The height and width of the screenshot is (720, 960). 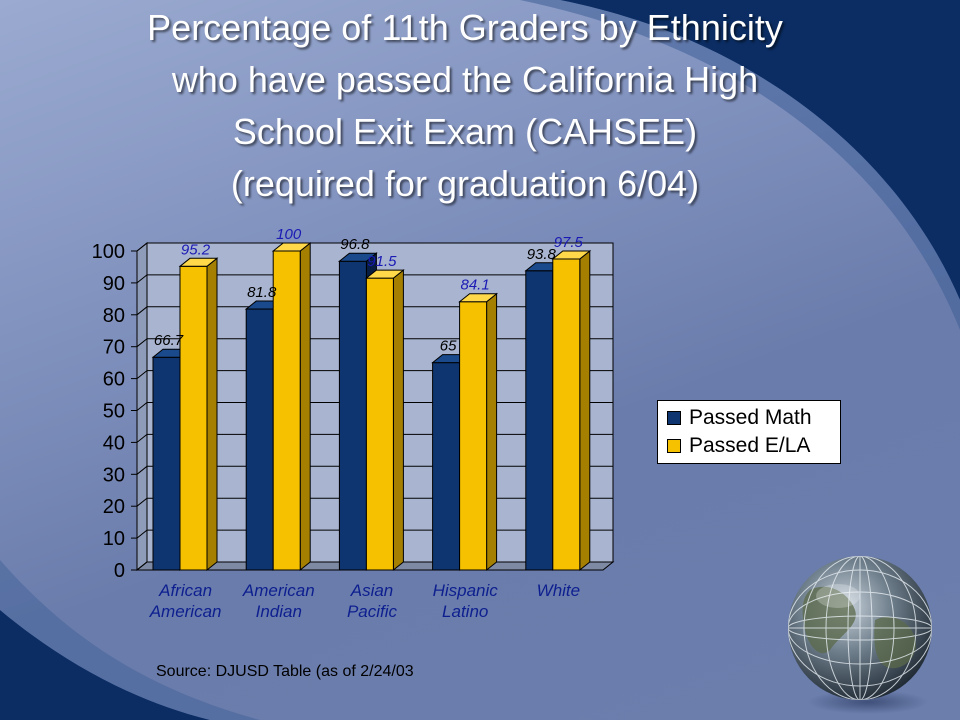 What do you see at coordinates (466, 590) in the screenshot?
I see `x-category-label: Hispanic` at bounding box center [466, 590].